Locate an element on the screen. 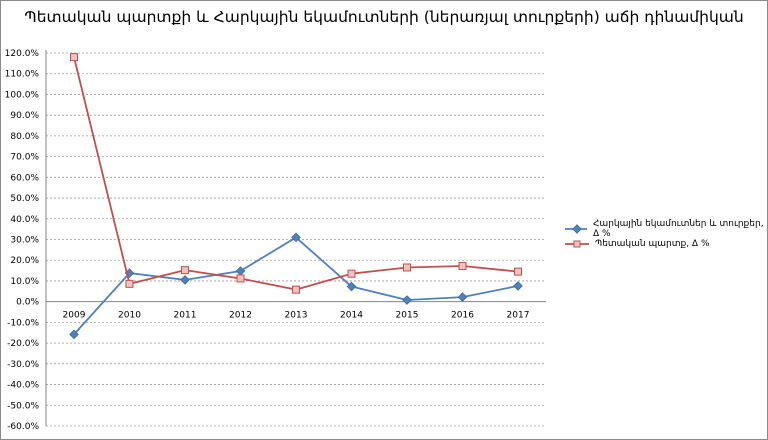 This screenshot has height=440, width=768. x-tick-label: 2010 is located at coordinates (129, 316).